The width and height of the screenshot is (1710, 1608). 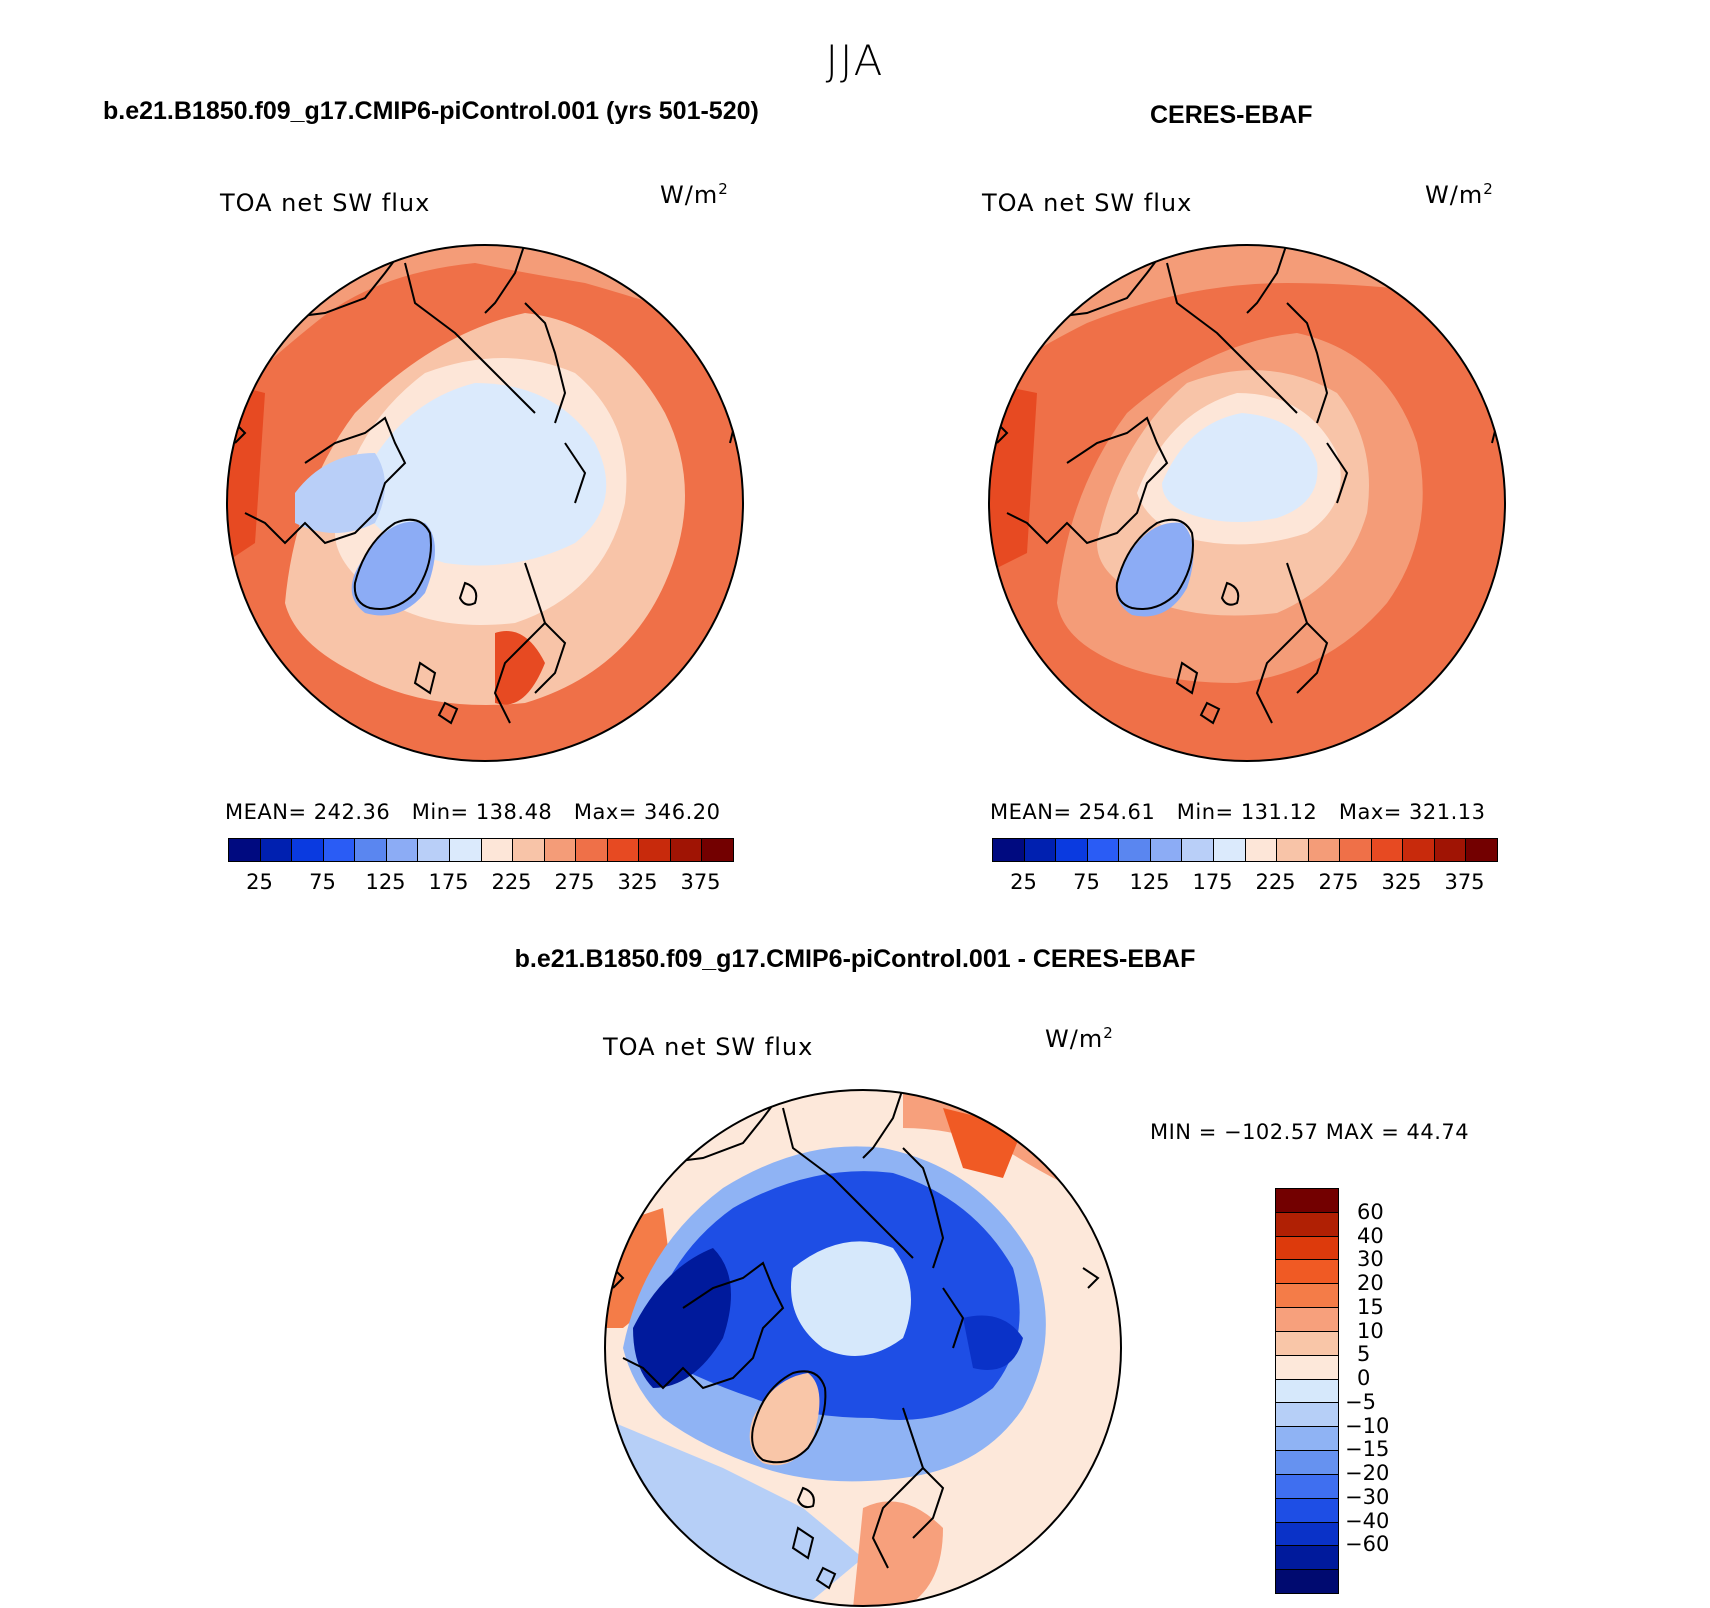 What do you see at coordinates (1385, 1390) in the screenshot?
I see `diff-colorbar-ticks: 60 40 30 20 15 10 5 0 −5 −10 −15 −20 −30 −40 −60` at bounding box center [1385, 1390].